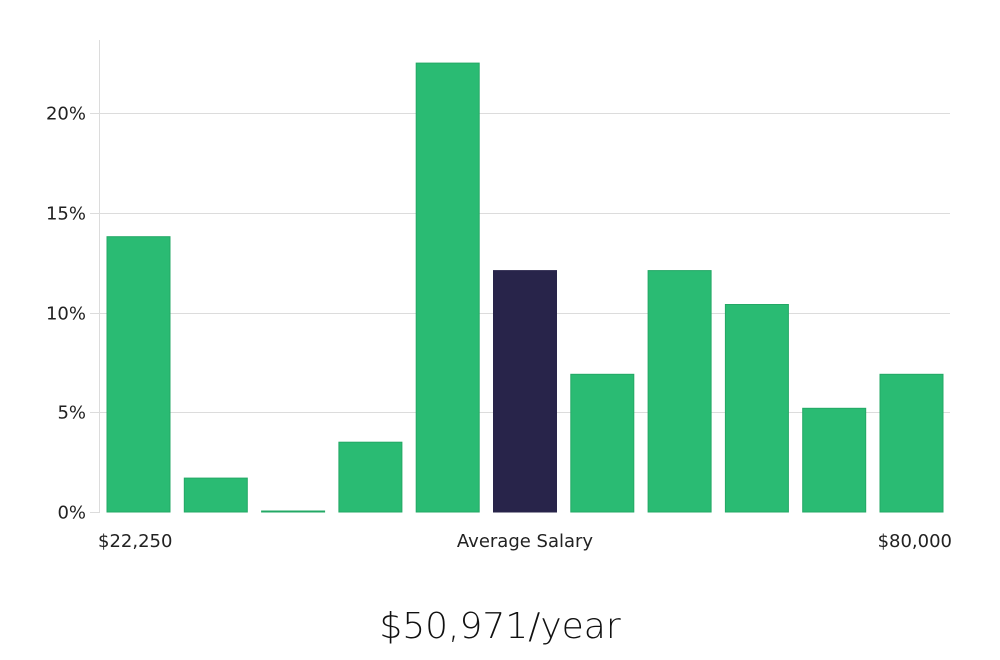  I want to click on x-min-label: $22,250, so click(135, 541).